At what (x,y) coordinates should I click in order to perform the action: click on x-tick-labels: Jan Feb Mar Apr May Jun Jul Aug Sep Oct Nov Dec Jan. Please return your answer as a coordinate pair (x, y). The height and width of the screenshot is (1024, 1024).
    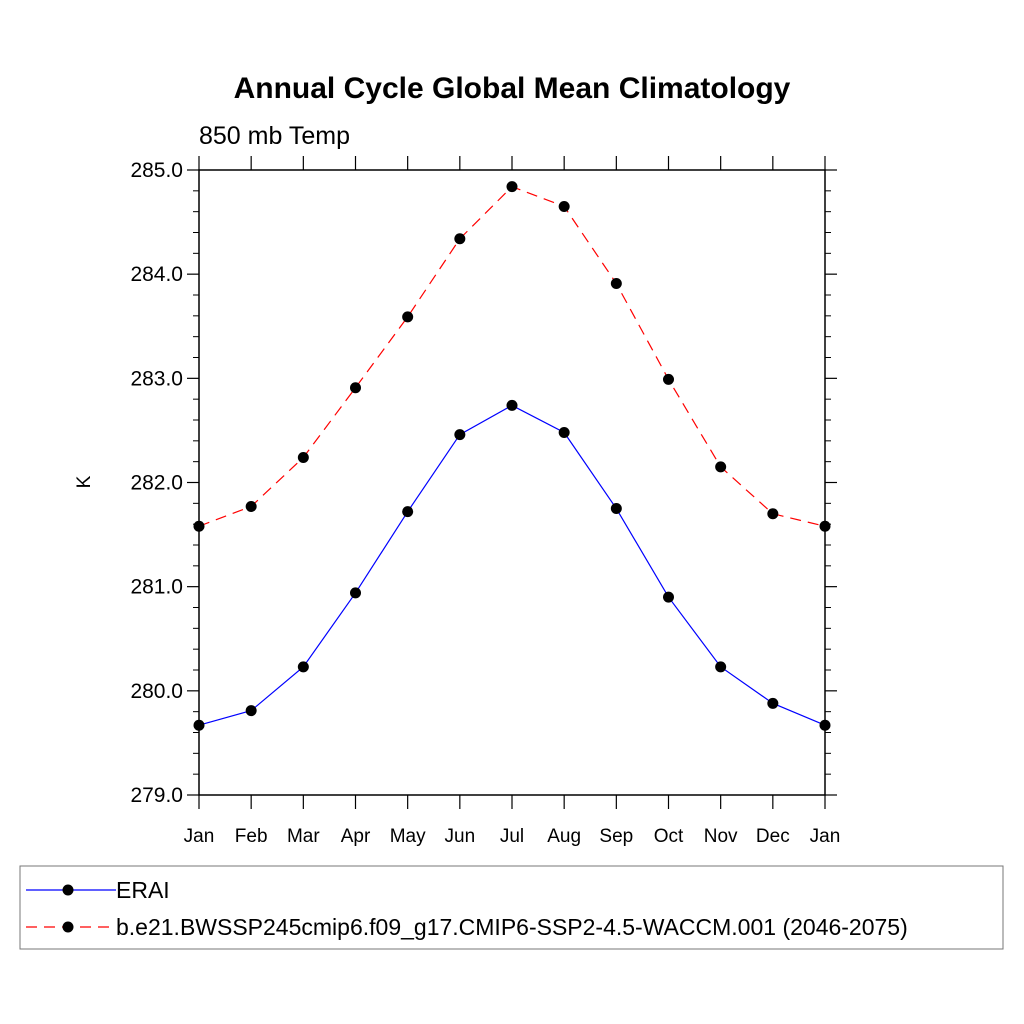
    Looking at the image, I should click on (512, 836).